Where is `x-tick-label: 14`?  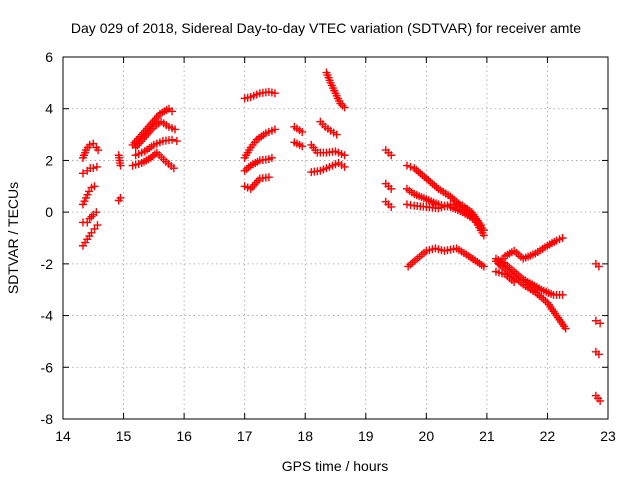 x-tick-label: 14 is located at coordinates (63, 436).